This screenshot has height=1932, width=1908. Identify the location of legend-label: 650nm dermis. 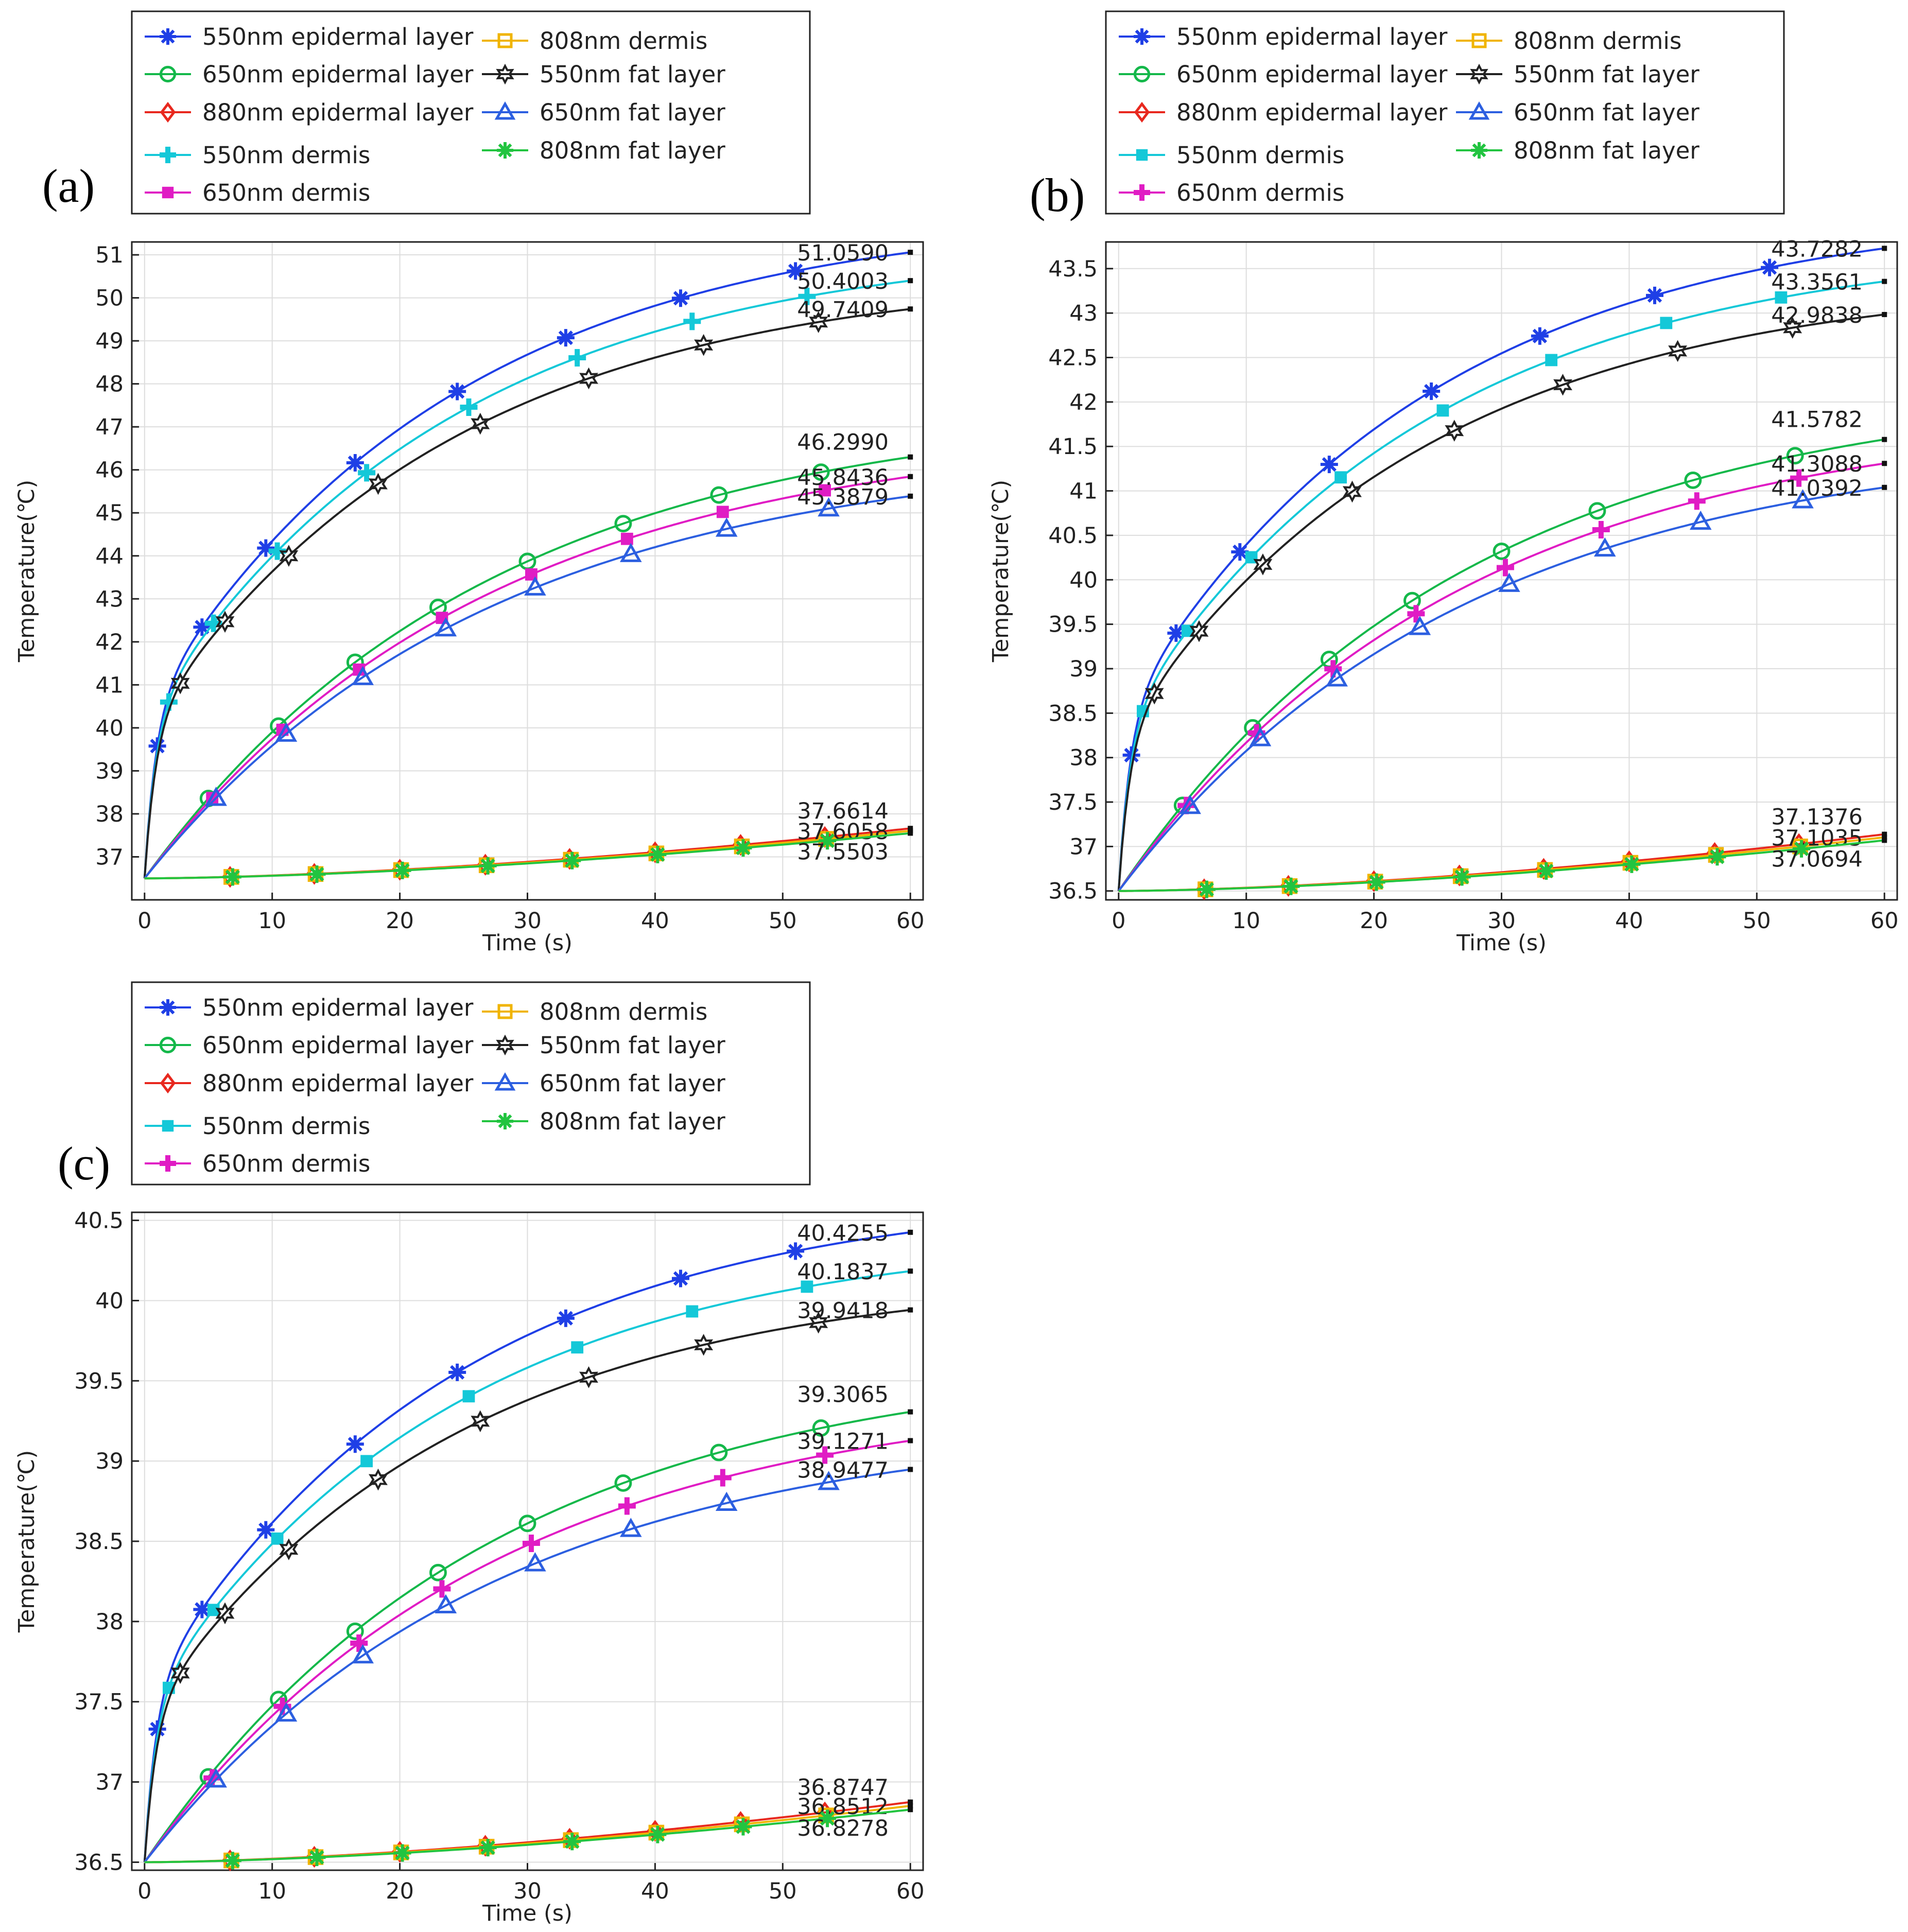
(286, 192).